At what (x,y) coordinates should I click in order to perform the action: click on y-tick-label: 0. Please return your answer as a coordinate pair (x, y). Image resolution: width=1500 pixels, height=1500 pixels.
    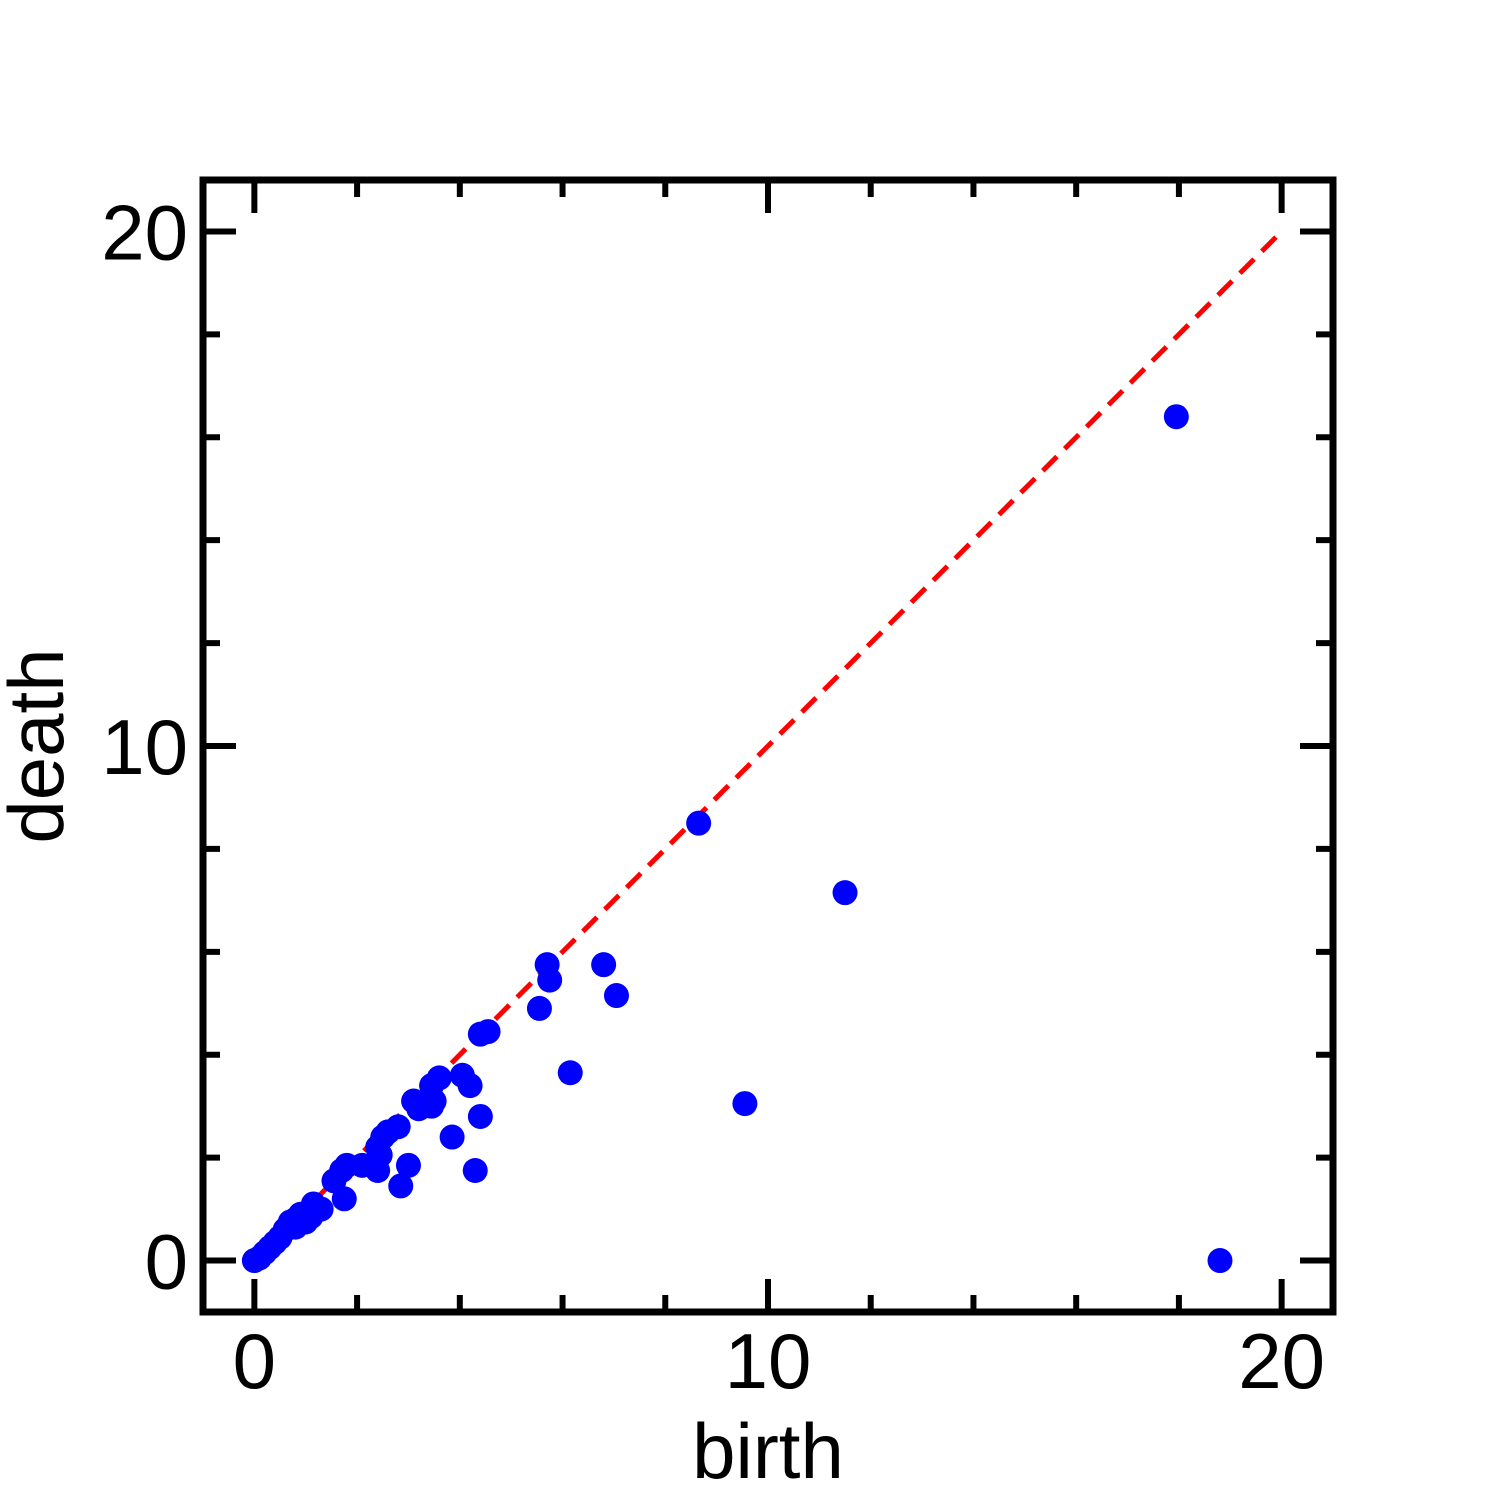
    Looking at the image, I should click on (166, 1262).